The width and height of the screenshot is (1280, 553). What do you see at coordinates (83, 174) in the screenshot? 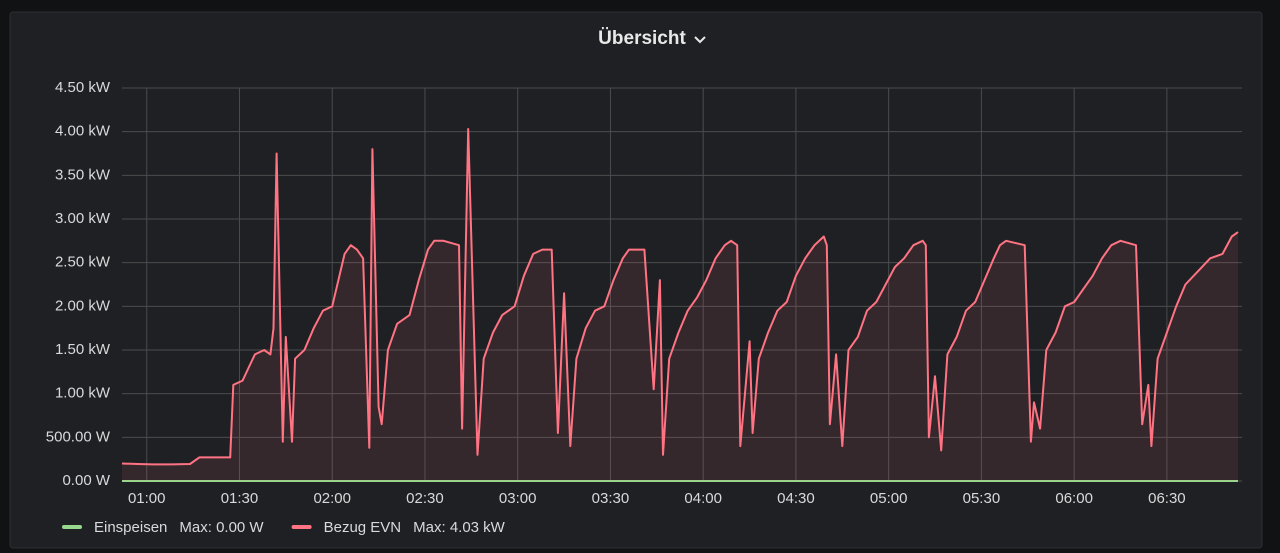
I see `y-tick-label: 3.50 kW` at bounding box center [83, 174].